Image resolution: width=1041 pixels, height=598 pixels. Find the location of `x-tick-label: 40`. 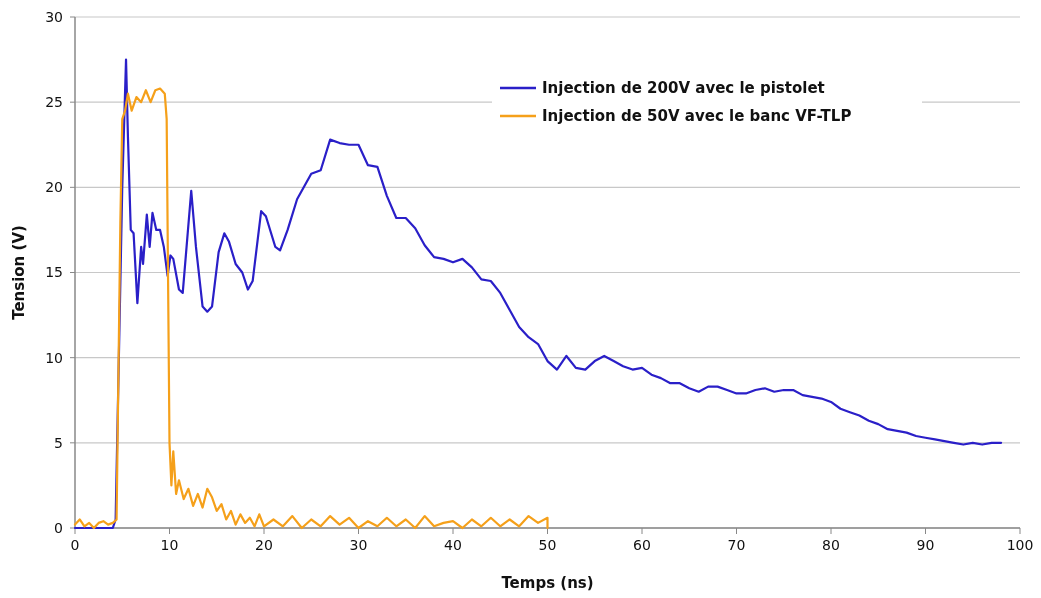

x-tick-label: 40 is located at coordinates (453, 545).